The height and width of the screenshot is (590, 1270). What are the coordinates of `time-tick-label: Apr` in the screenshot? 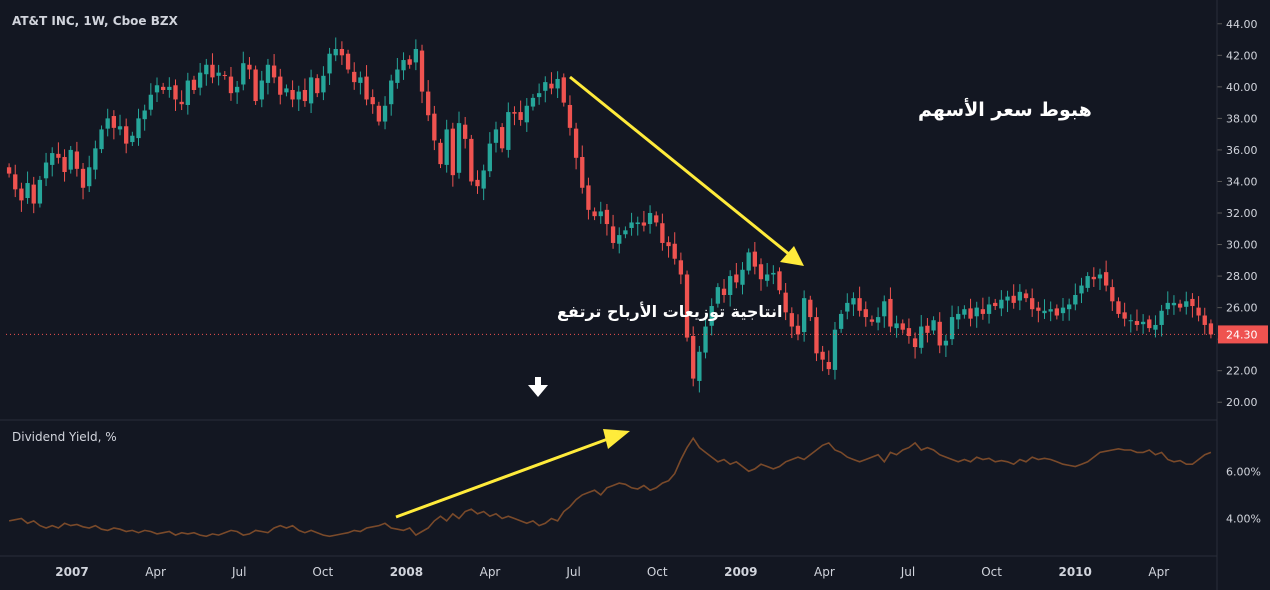 It's located at (824, 572).